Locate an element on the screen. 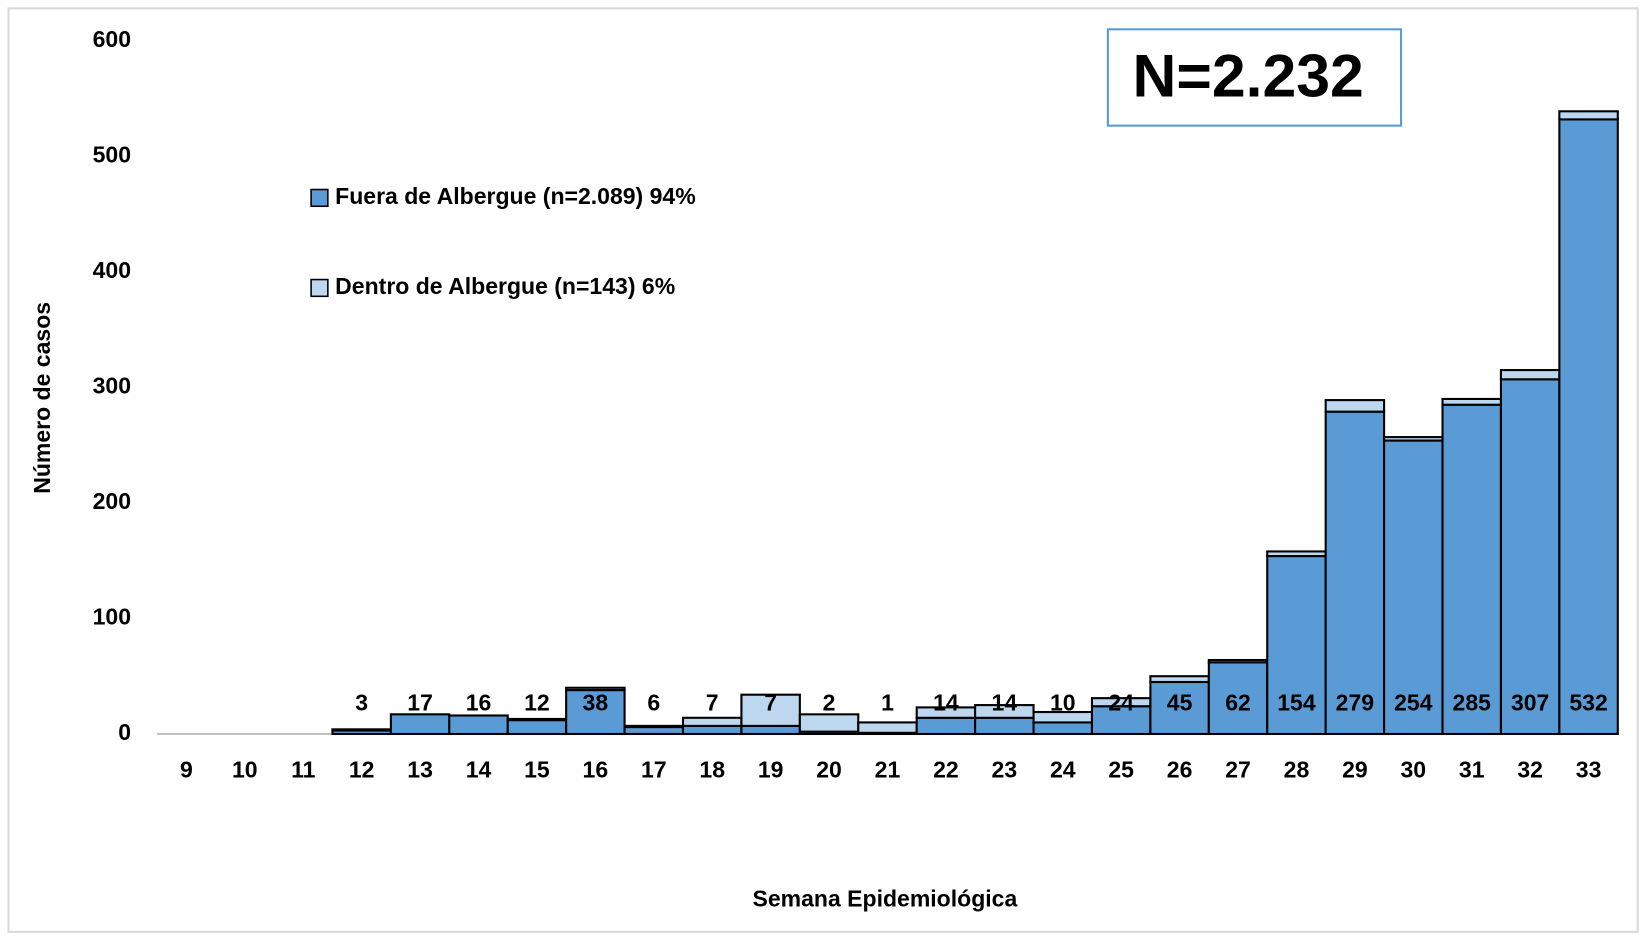 The height and width of the screenshot is (940, 1642). x-tick-label: 31 is located at coordinates (1472, 770).